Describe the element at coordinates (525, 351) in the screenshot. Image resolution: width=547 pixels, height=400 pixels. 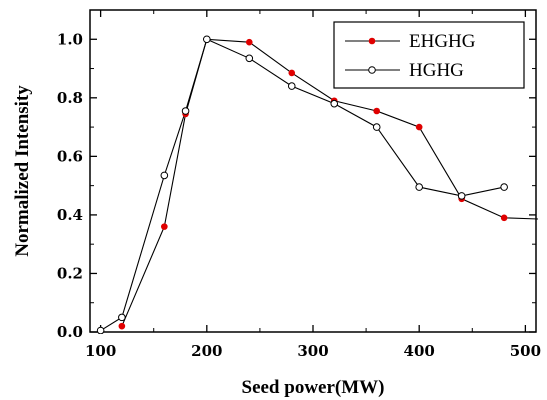
I see `x-tick-label: 500` at that location.